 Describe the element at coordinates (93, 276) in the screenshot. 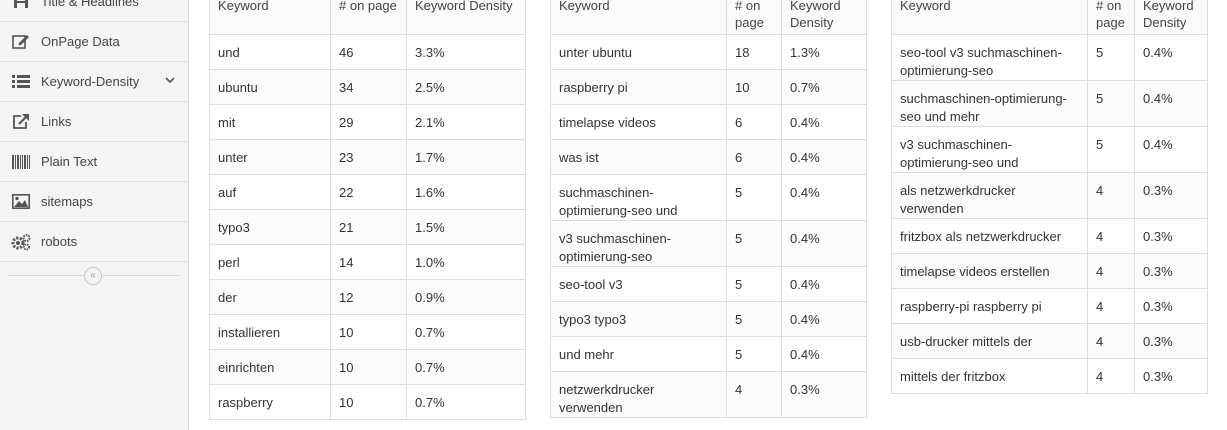

I see `collapse-sidebar-button: «` at that location.